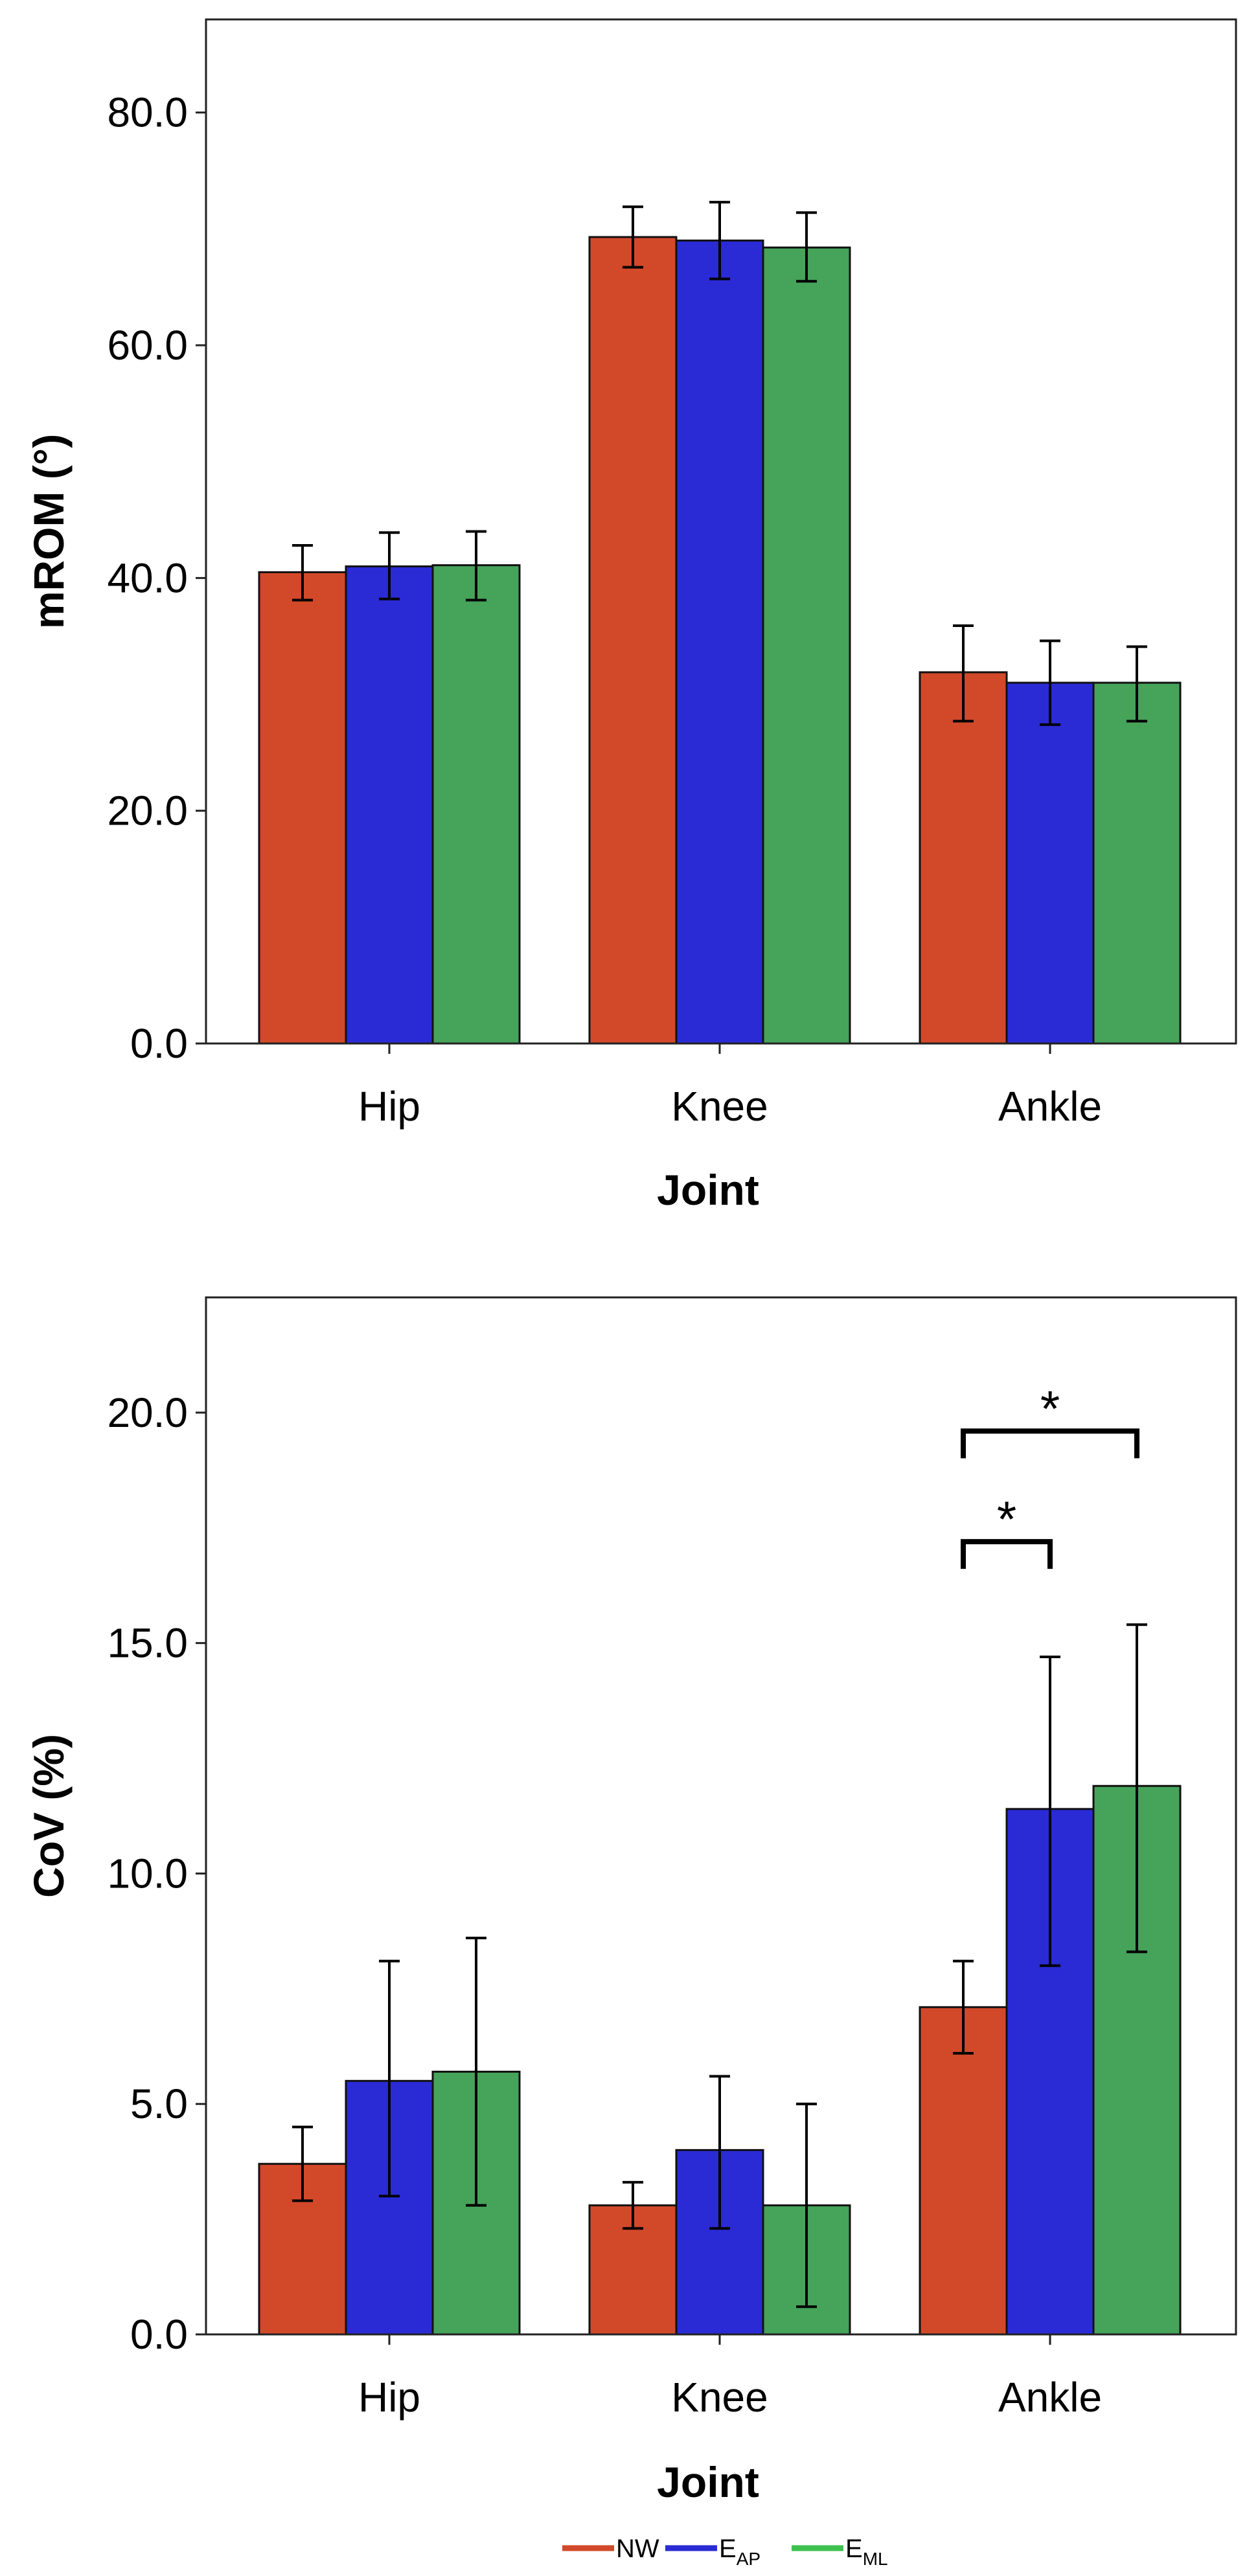 The height and width of the screenshot is (2576, 1258). Describe the element at coordinates (866, 2552) in the screenshot. I see `legend-label-eml: EML` at that location.